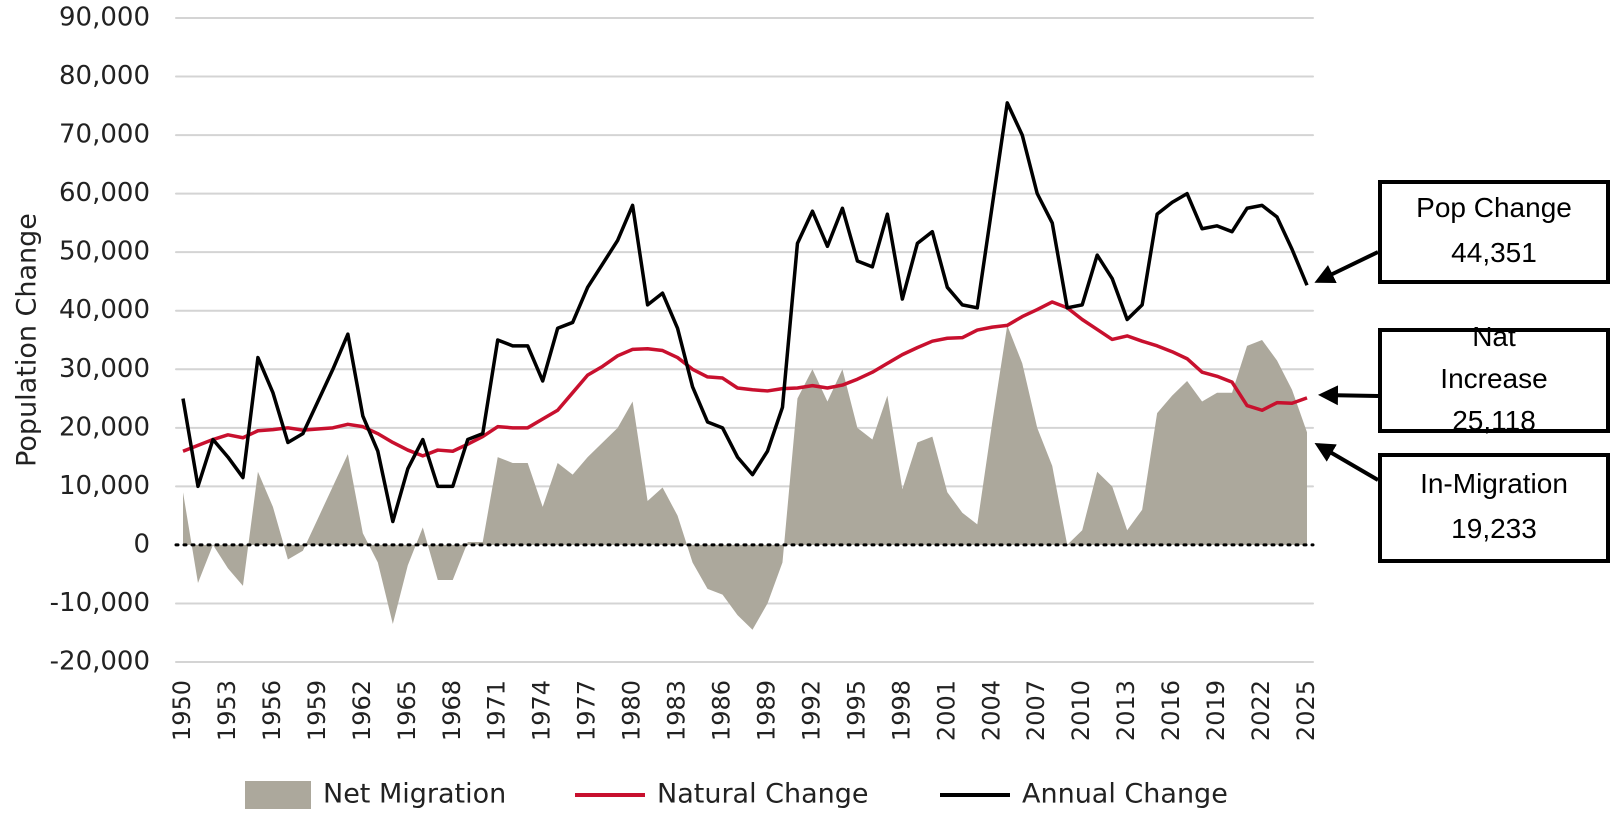  I want to click on x-tick-label: 2025, so click(1306, 710).